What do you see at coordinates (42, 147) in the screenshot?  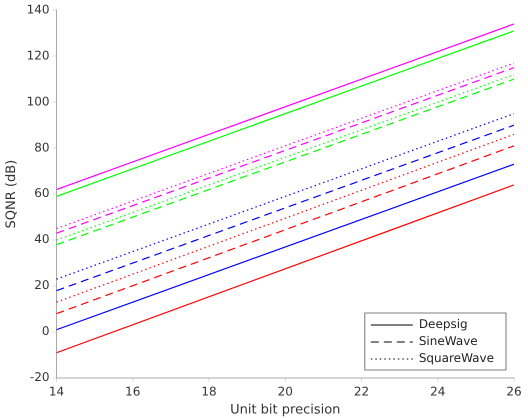 I see `y-tick-label: 80` at bounding box center [42, 147].